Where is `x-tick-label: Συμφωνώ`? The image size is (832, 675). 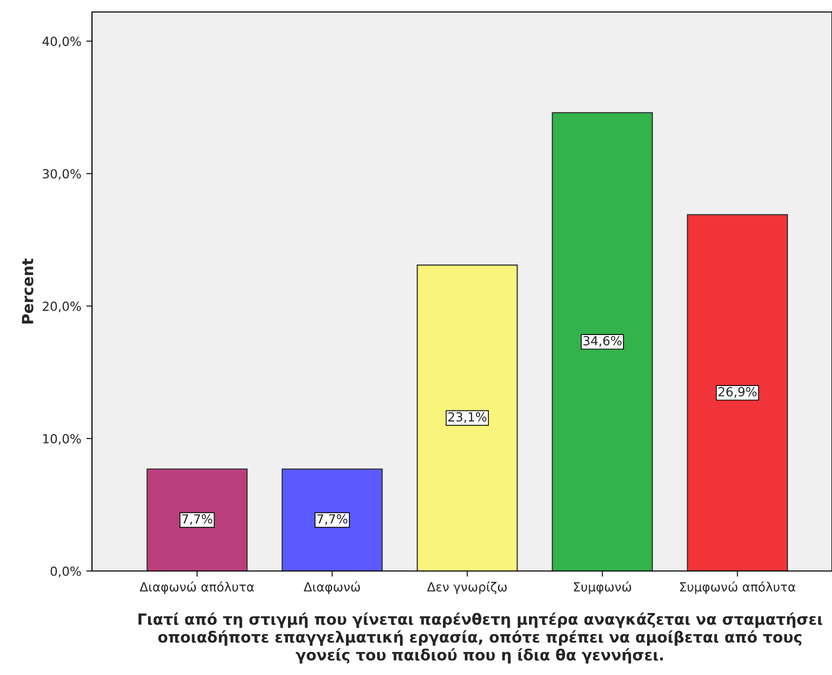
x-tick-label: Συμφωνώ is located at coordinates (603, 587).